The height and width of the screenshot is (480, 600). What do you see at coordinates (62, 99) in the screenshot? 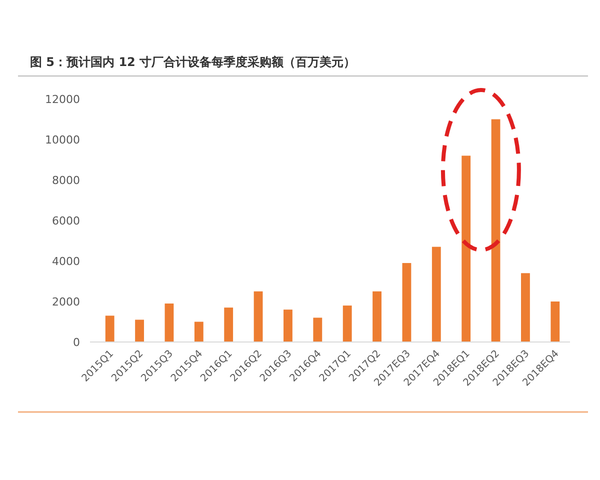
I see `y-tick-label: 12000` at bounding box center [62, 99].